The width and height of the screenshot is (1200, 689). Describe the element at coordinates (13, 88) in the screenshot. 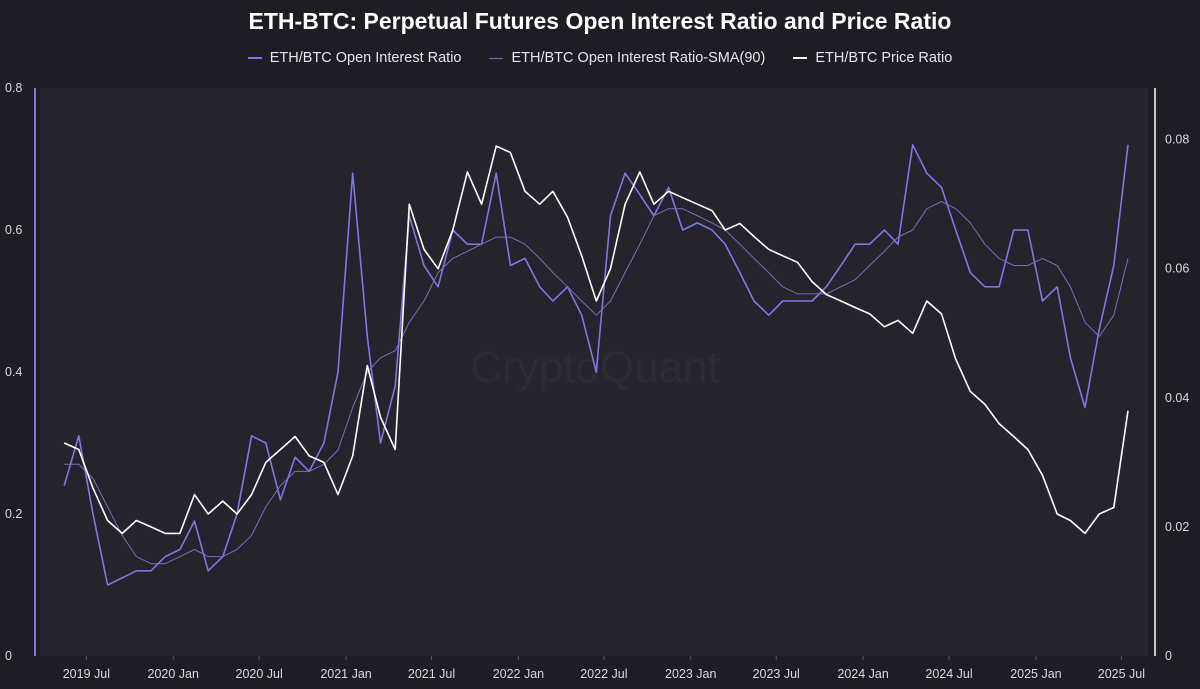

I see `y-left-tick-label: 0.8` at that location.